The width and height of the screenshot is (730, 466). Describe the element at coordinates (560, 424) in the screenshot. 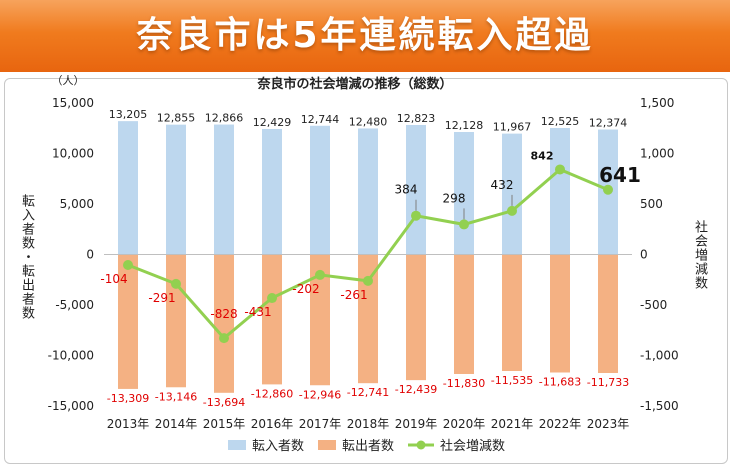

I see `category-label: 2022年` at that location.